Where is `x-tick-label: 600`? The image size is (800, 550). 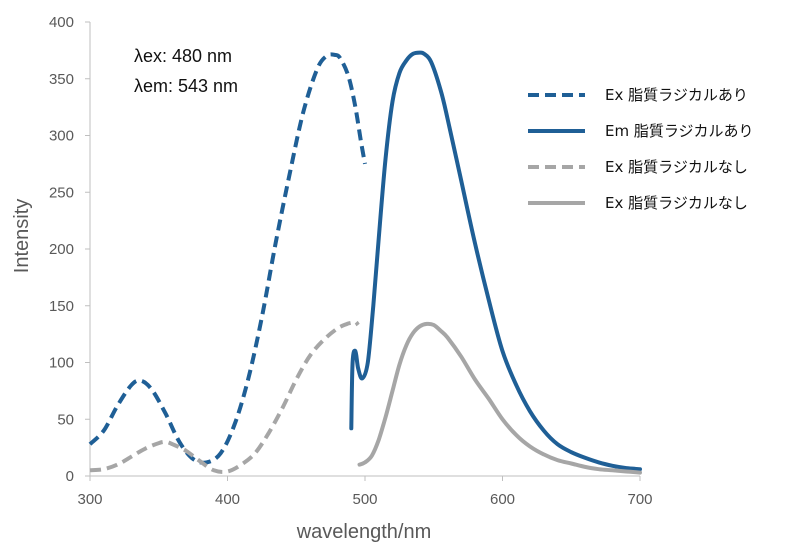 x-tick-label: 600 is located at coordinates (502, 499).